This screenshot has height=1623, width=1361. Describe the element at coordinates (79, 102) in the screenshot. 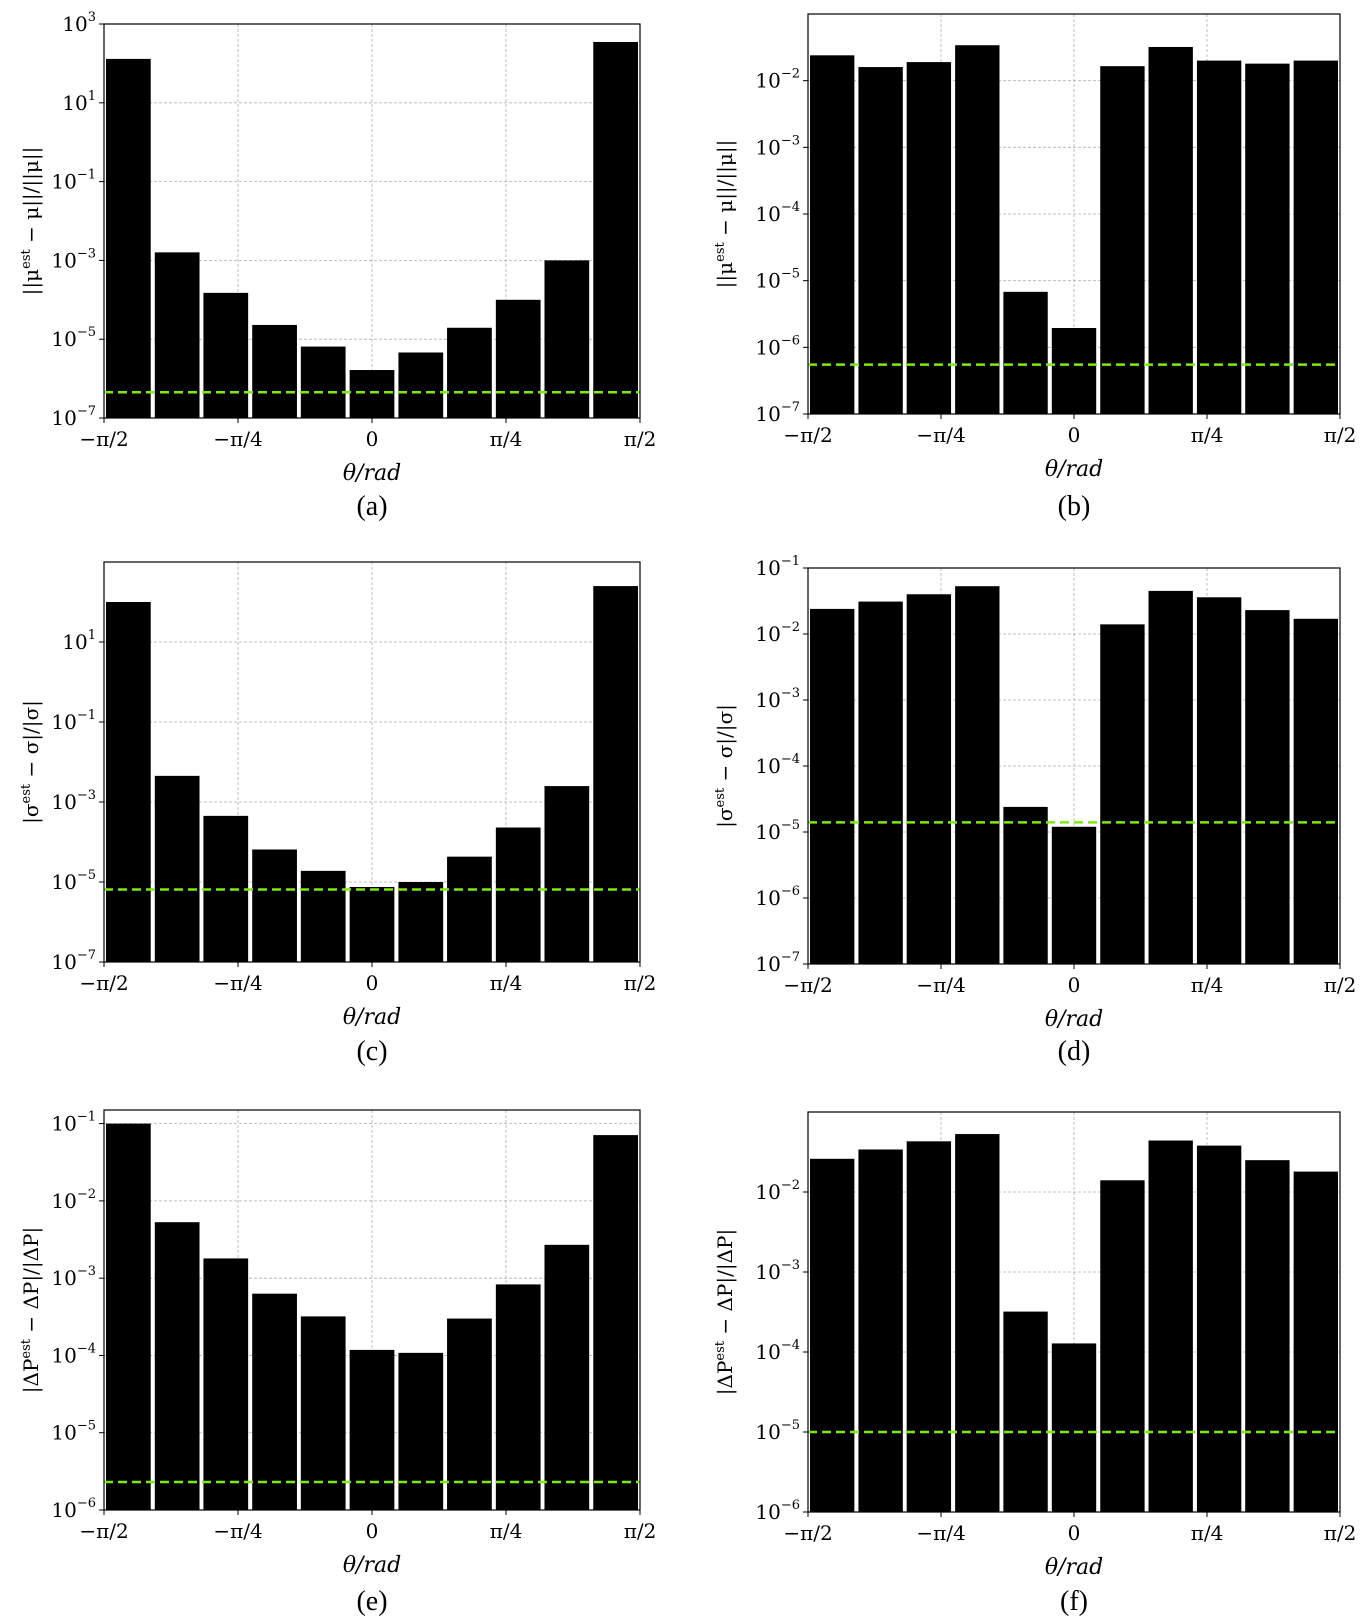

I see `y-tick-label: 10¹` at that location.